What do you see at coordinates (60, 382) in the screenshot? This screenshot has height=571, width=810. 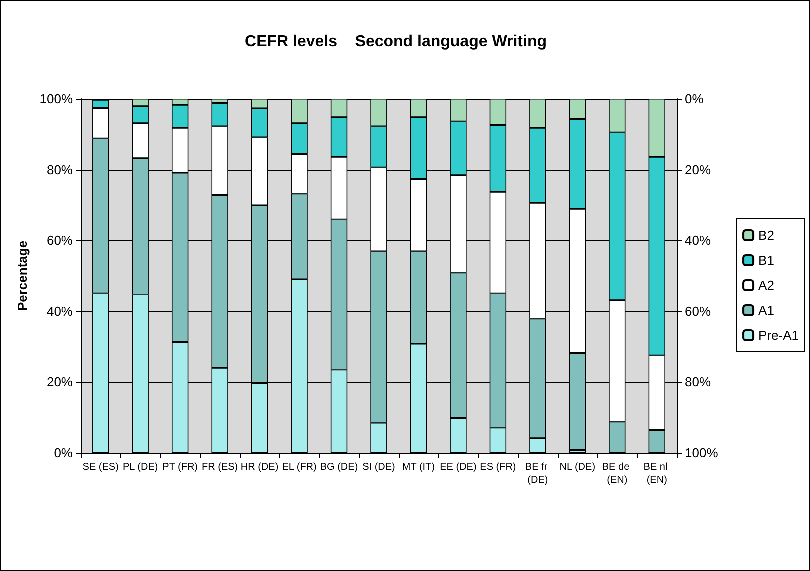 I see `y-tick-label: 20%` at bounding box center [60, 382].